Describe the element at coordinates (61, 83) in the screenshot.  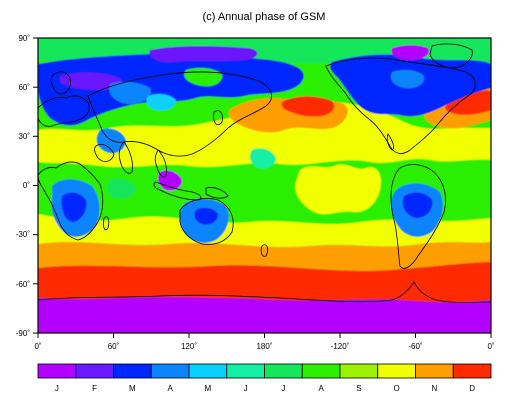
I see `coast-scandinavia` at that location.